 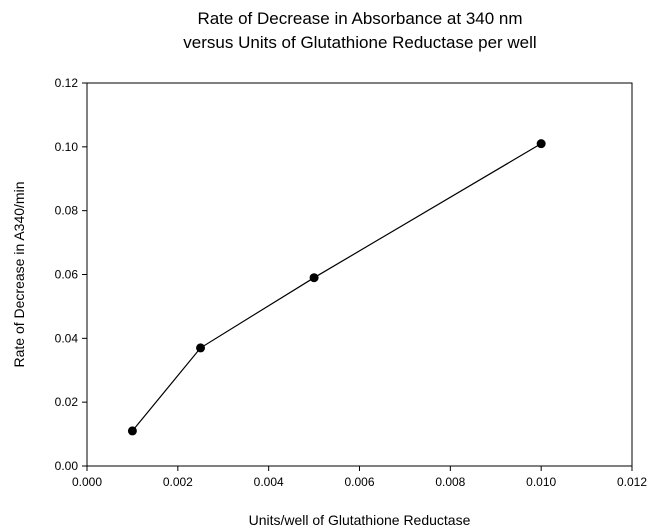 What do you see at coordinates (19, 275) in the screenshot?
I see `y-axis-label: Rate of Decrease in A340/min` at bounding box center [19, 275].